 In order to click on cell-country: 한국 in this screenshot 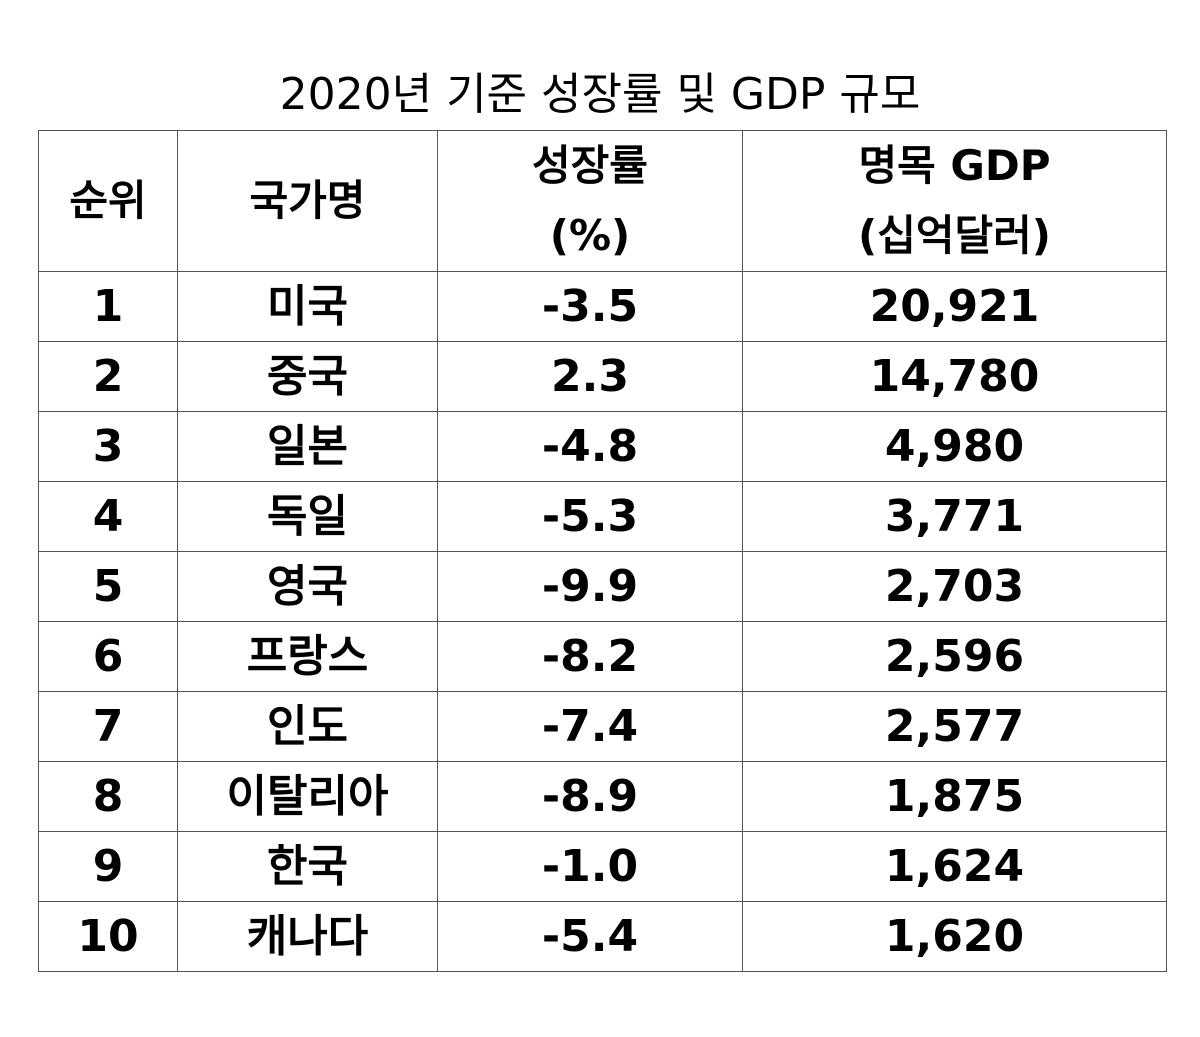, I will do `click(307, 866)`.